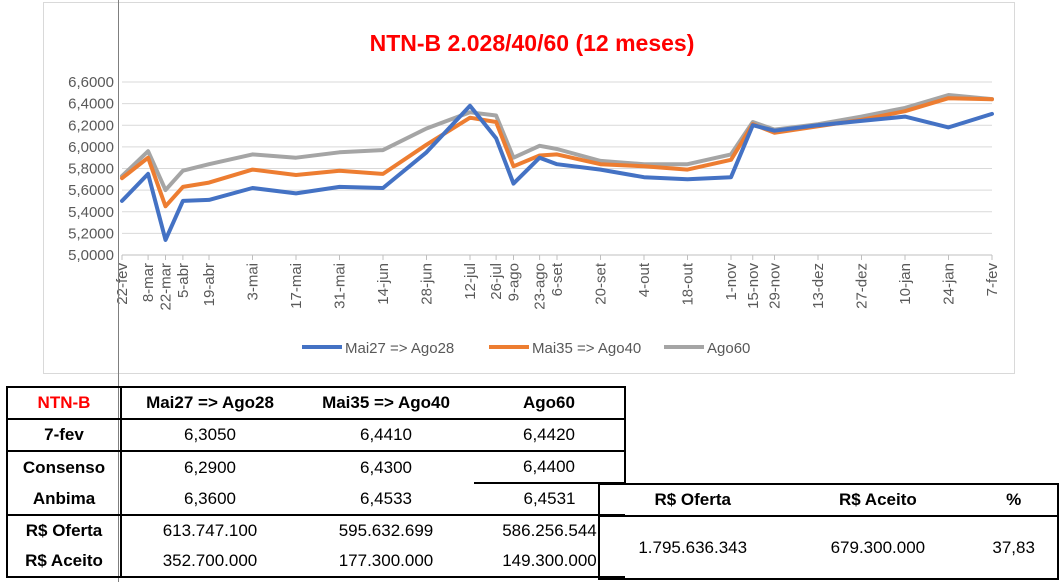  Describe the element at coordinates (340, 286) in the screenshot. I see `x-tick-label: 31-mai` at that location.